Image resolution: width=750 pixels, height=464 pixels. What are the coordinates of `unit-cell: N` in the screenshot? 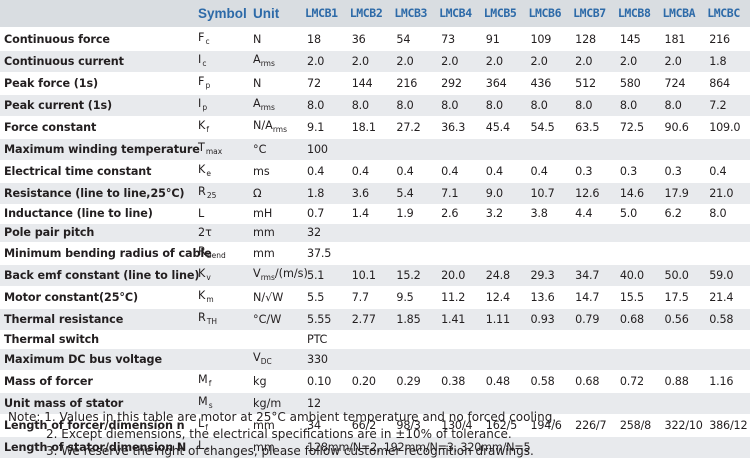 It's located at (276, 83).